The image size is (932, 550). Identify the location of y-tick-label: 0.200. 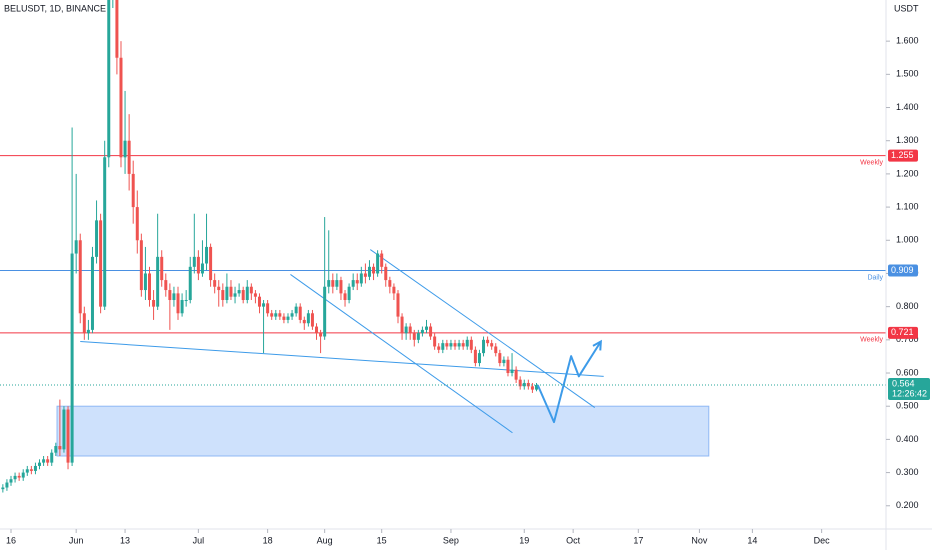
(907, 505).